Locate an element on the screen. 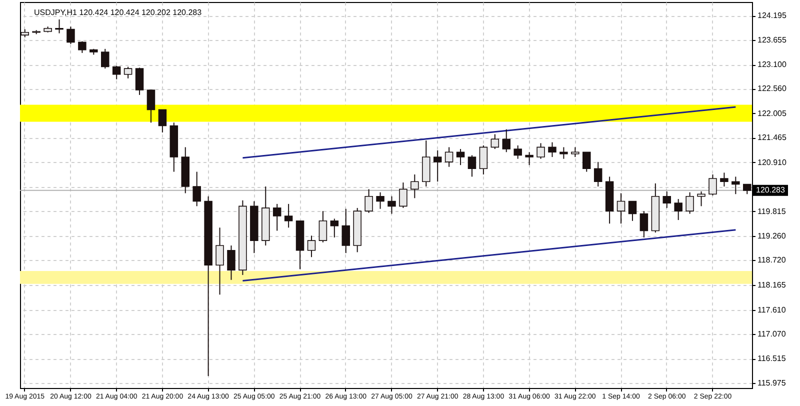 The image size is (800, 406). y-tick-label: 124.195 is located at coordinates (772, 15).